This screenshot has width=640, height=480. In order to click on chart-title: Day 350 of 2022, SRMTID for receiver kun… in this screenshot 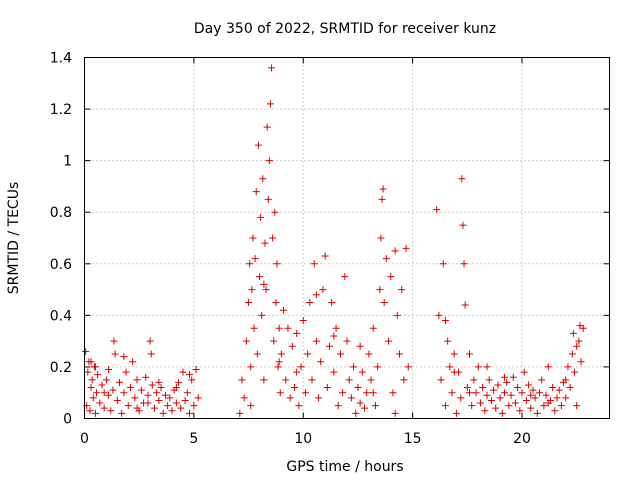, I will do `click(345, 29)`.